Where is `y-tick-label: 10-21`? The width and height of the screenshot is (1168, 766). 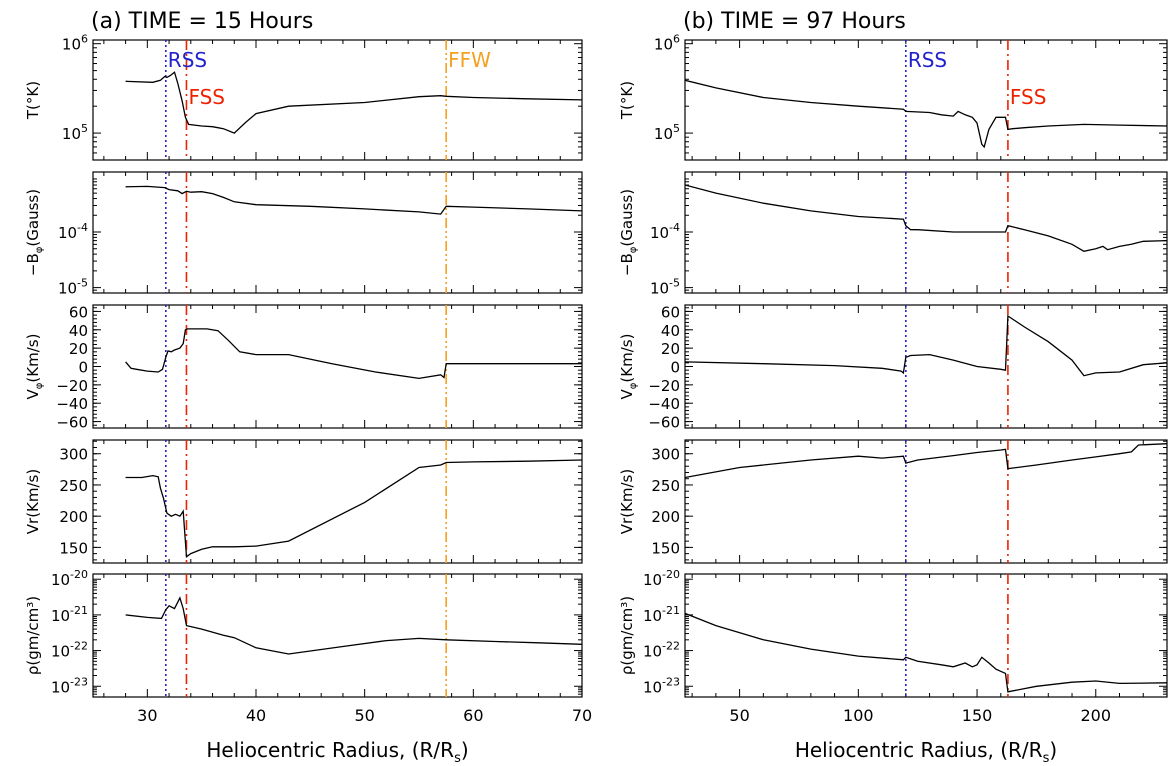 y-tick-label: 10-21 is located at coordinates (661, 614).